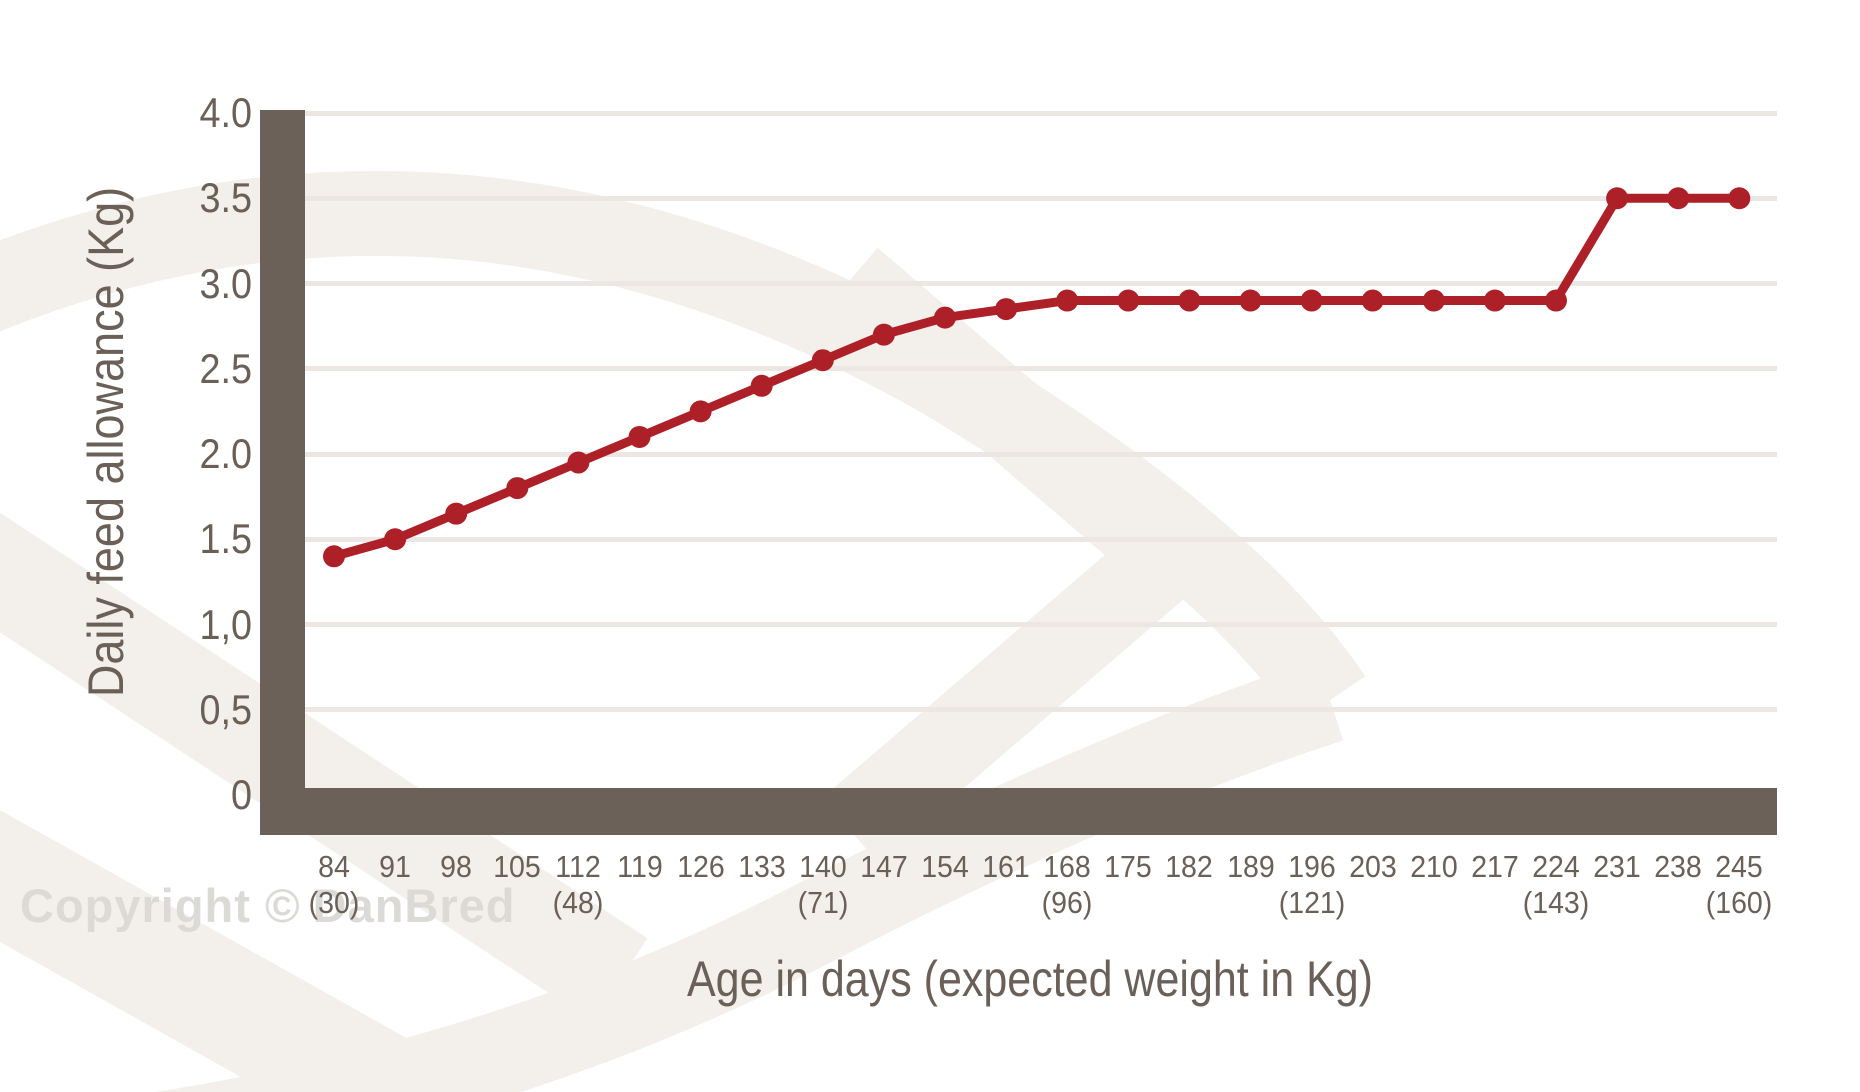 The image size is (1860, 1092). Describe the element at coordinates (1739, 866) in the screenshot. I see `x-tick-day-label: 245` at that location.